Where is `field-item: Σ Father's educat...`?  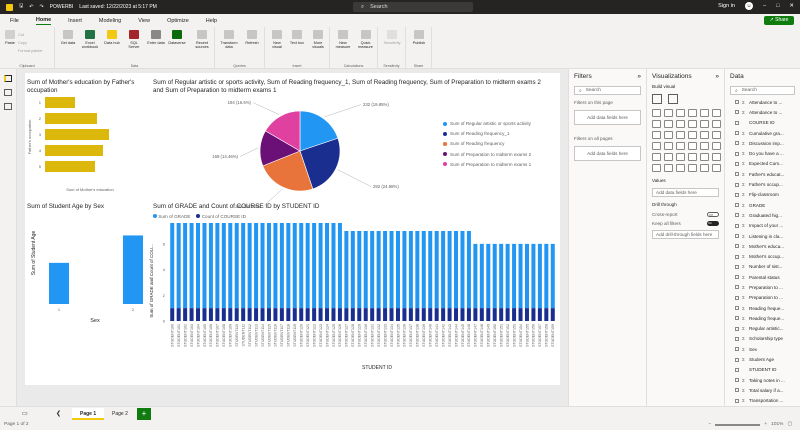 field-item: Σ Father's educat... is located at coordinates (762, 174).